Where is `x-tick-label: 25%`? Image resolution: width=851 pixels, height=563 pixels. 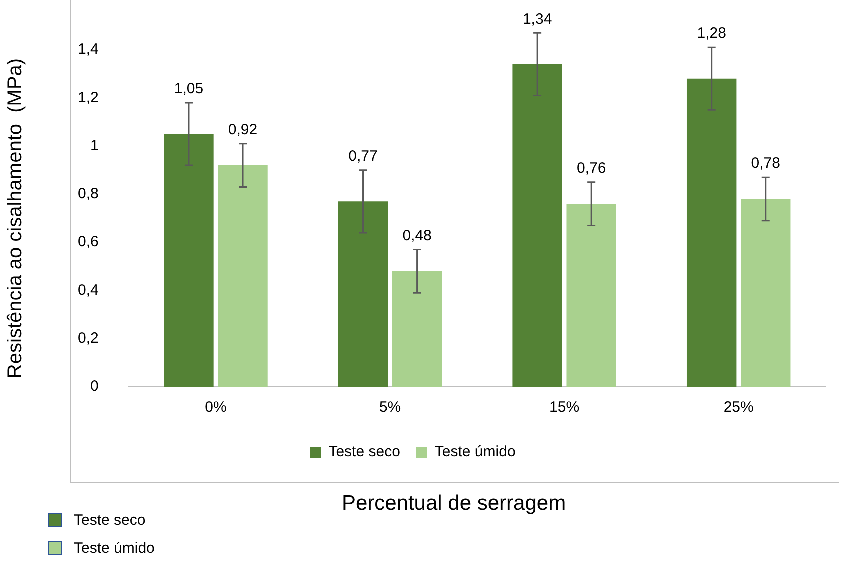 x-tick-label: 25% is located at coordinates (739, 407).